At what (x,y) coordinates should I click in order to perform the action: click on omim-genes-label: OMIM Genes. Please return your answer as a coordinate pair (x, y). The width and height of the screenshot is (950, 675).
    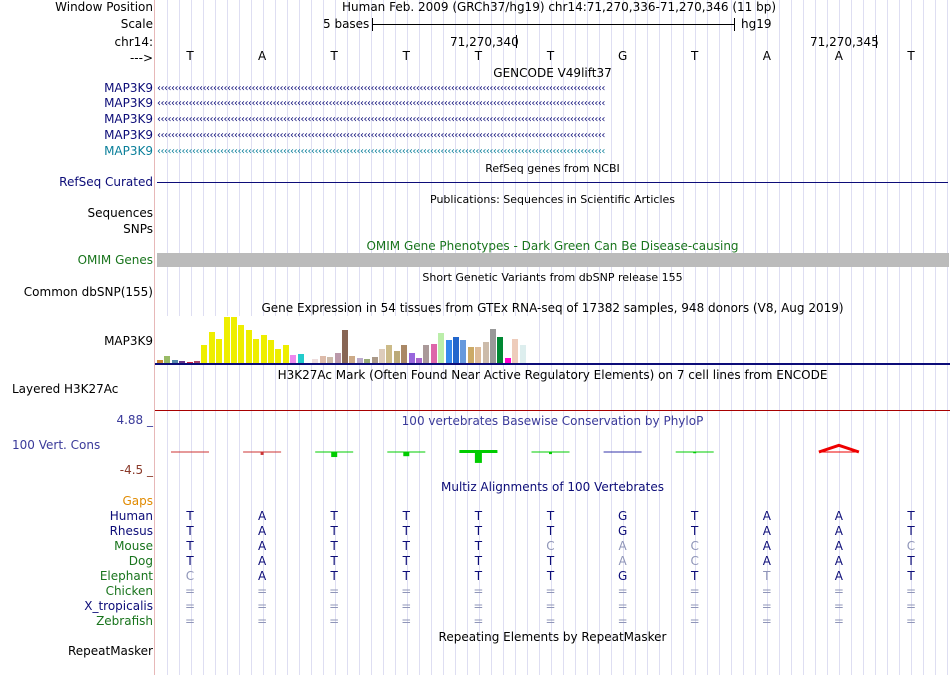
    Looking at the image, I should click on (115, 260).